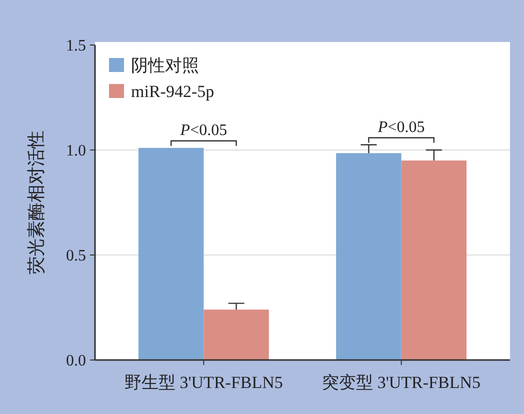 This screenshot has height=414, width=524. Describe the element at coordinates (203, 382) in the screenshot. I see `x-tick-label: 野生型 3'UTR-FBLN5` at that location.